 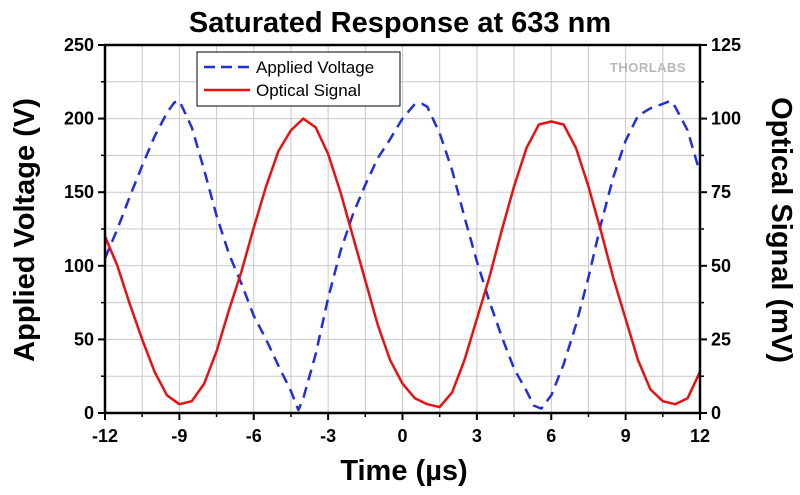 What do you see at coordinates (716, 413) in the screenshot?
I see `y2-tick-label: 0` at bounding box center [716, 413].